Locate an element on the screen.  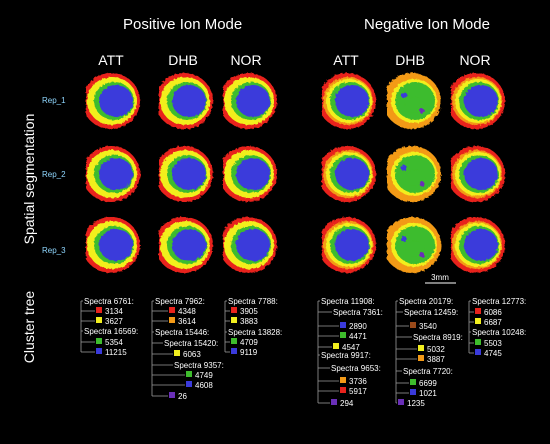
positive-ion-mode-title: Positive Ion Mode is located at coordinates (183, 24).